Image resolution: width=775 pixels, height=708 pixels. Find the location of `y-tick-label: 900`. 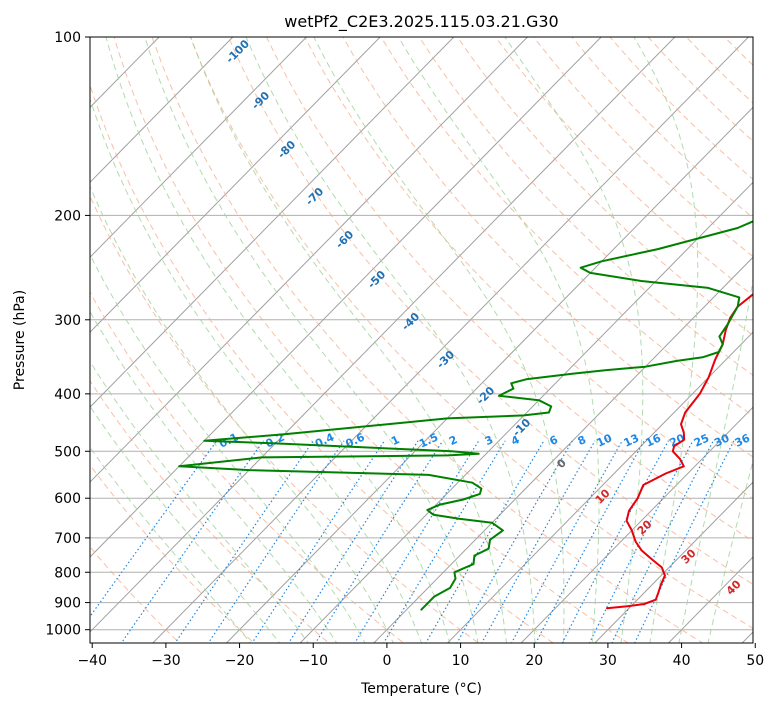

y-tick-label: 900 is located at coordinates (67, 604).